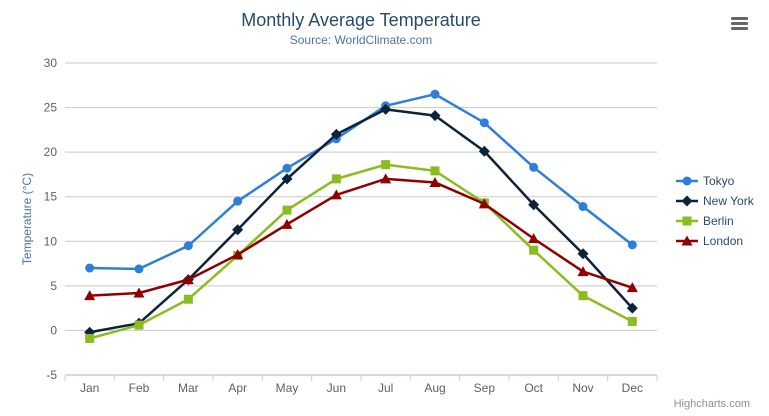 Image resolution: width=769 pixels, height=416 pixels. I want to click on legend-item-london: London, so click(715, 241).